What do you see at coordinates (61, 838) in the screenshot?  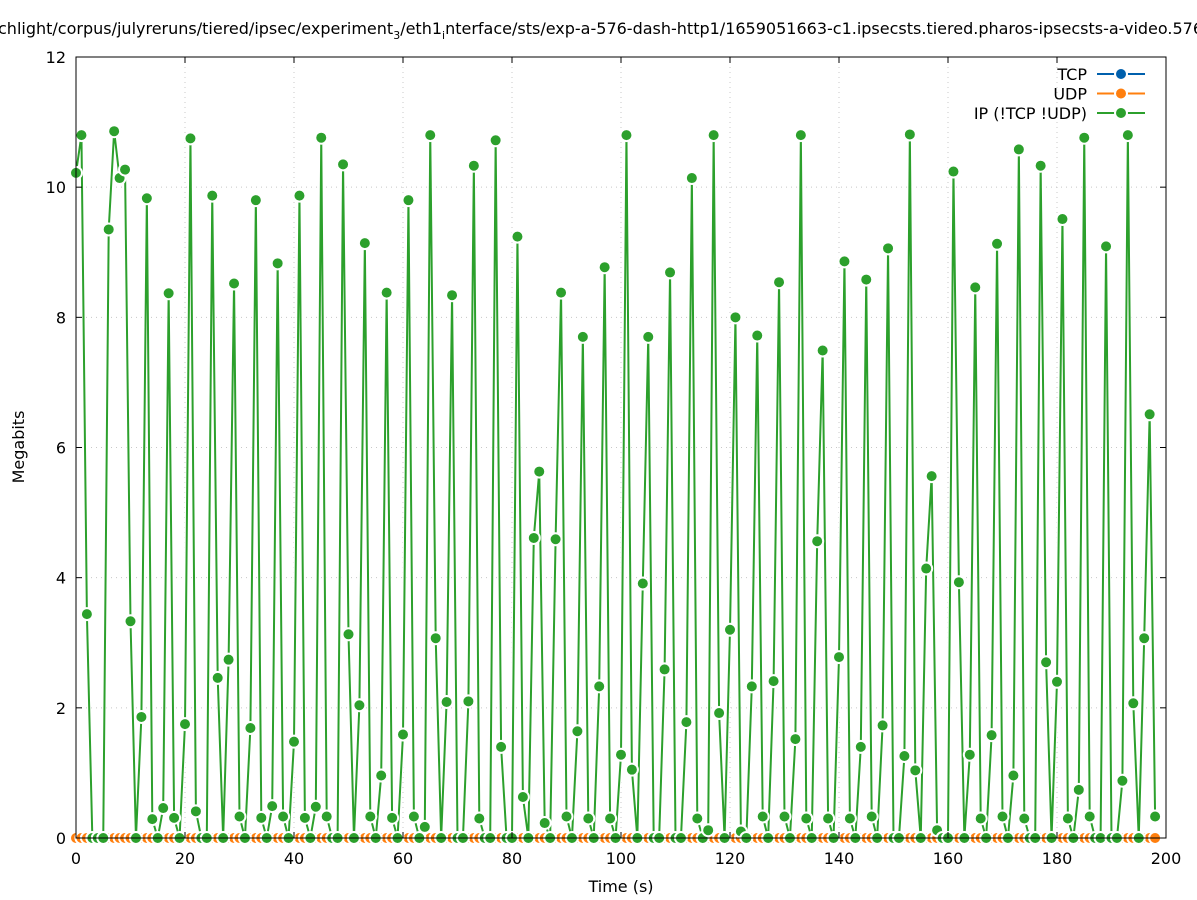 I see `y-tick-label: 0` at bounding box center [61, 838].